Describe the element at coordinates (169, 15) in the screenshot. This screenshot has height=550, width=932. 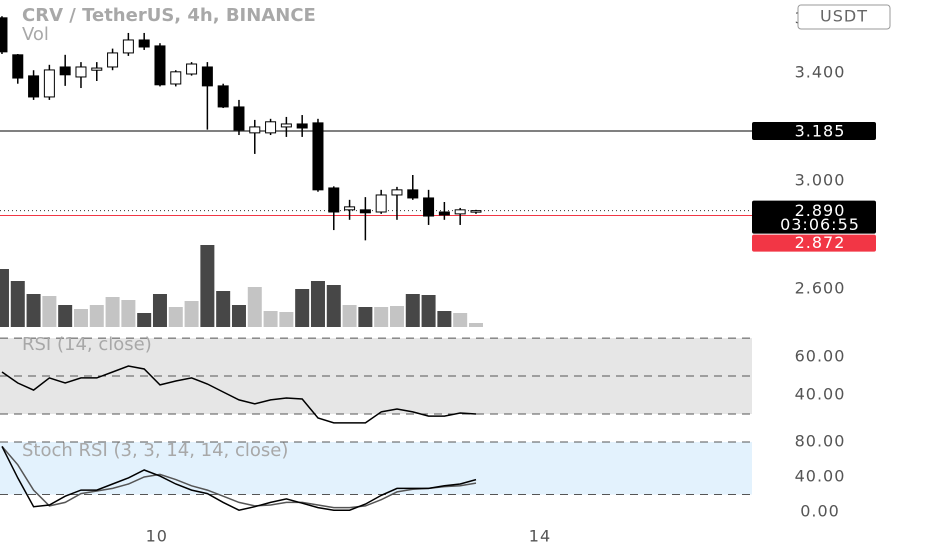
I see `chart-title: CRV / TetherUS, 4h, BINANCE` at that location.